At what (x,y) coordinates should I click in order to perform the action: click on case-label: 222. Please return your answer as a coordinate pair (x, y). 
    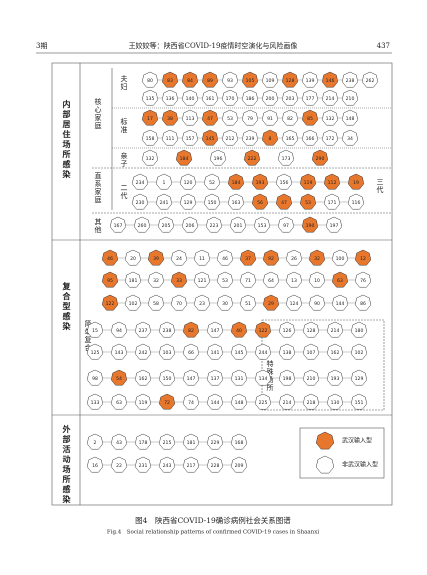
    Looking at the image, I should click on (252, 159).